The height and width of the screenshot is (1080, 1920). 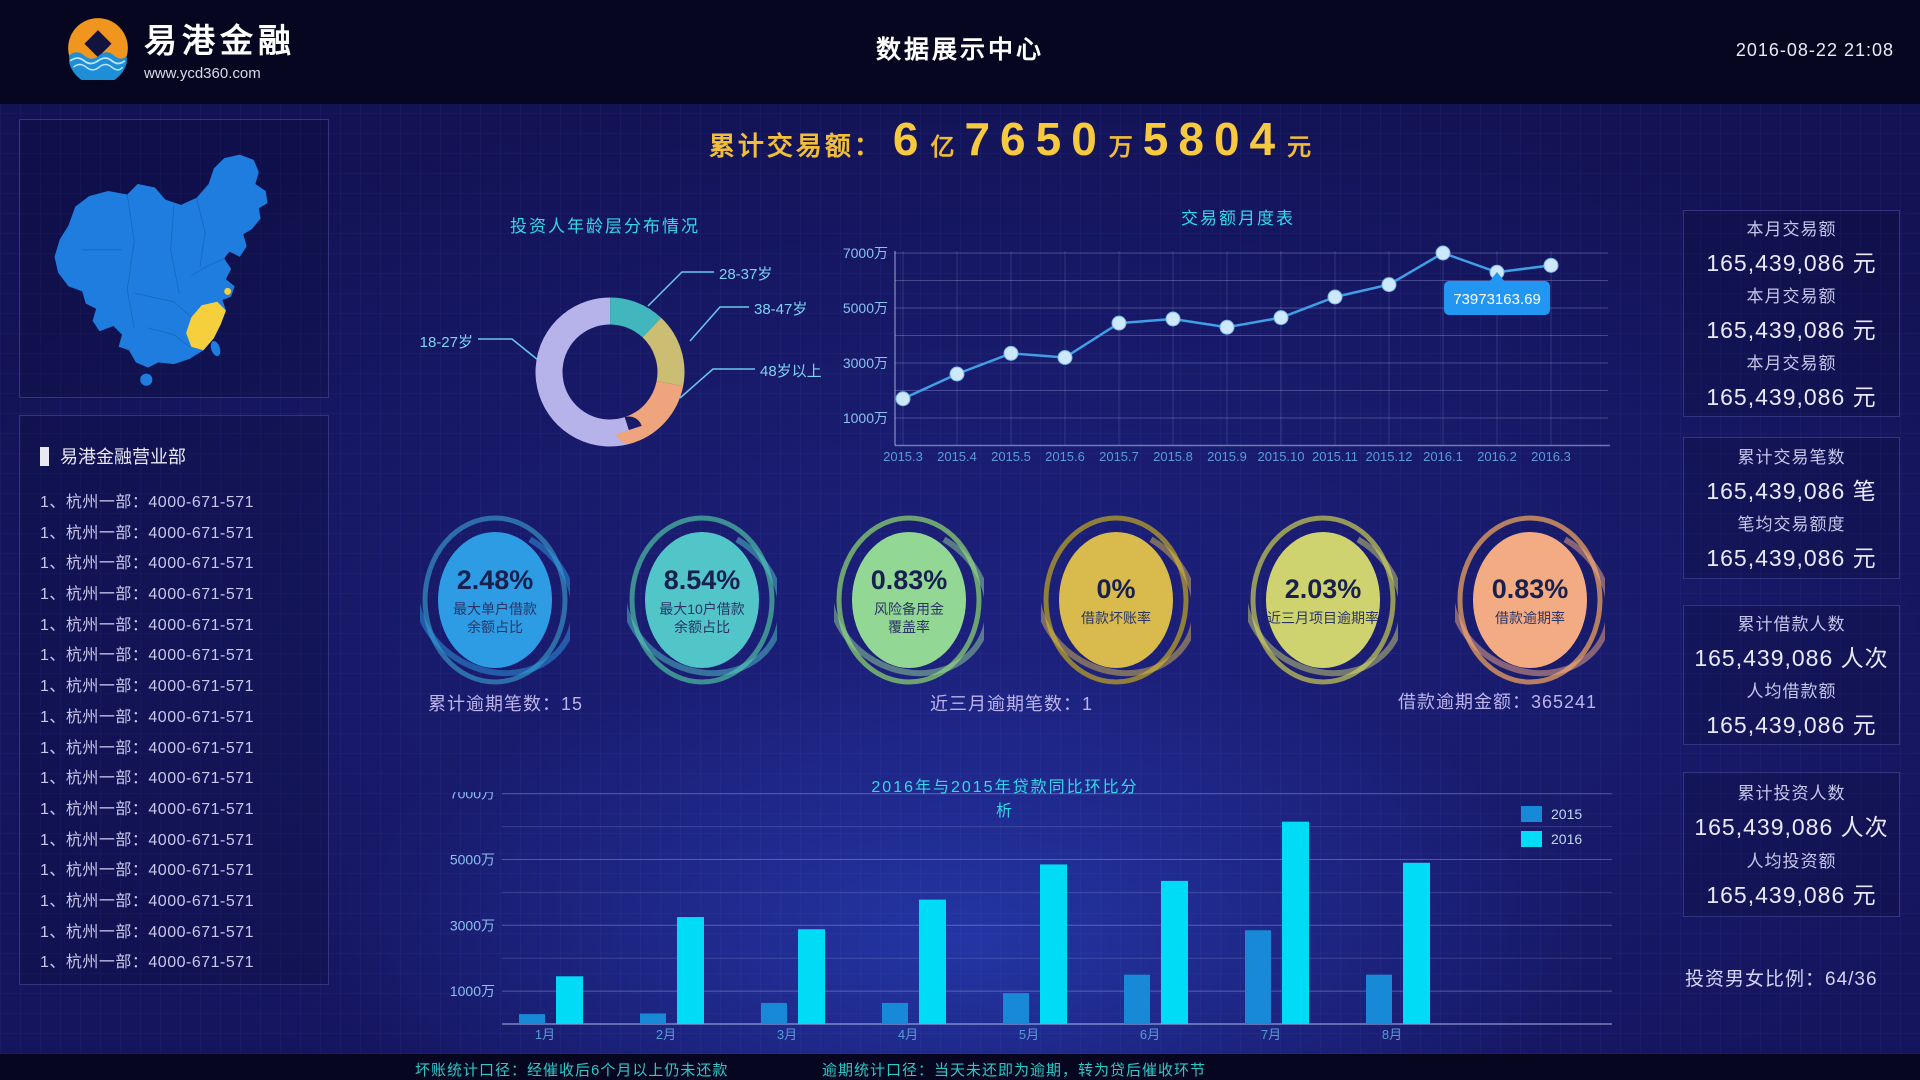 I want to click on risk-circle-3: 0.83% 风险备用金 覆盖率, so click(x=909, y=600).